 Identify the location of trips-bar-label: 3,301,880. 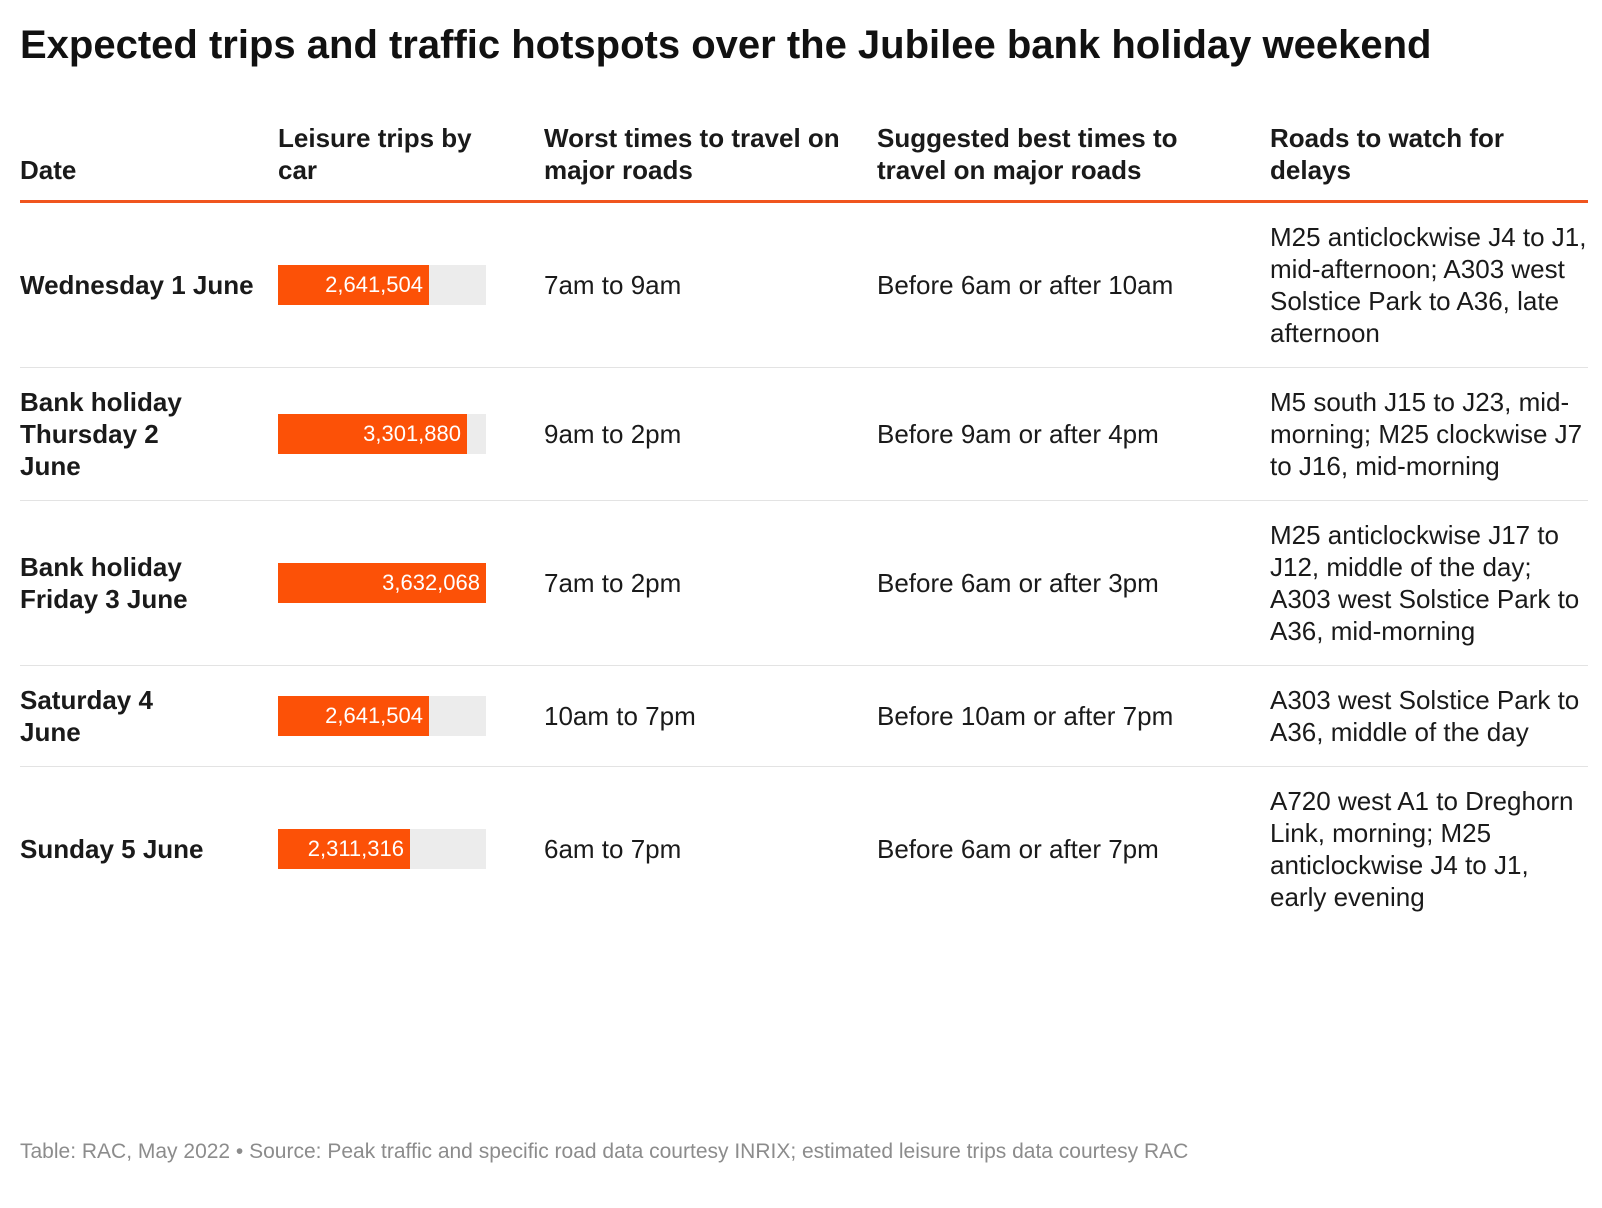
(412, 433).